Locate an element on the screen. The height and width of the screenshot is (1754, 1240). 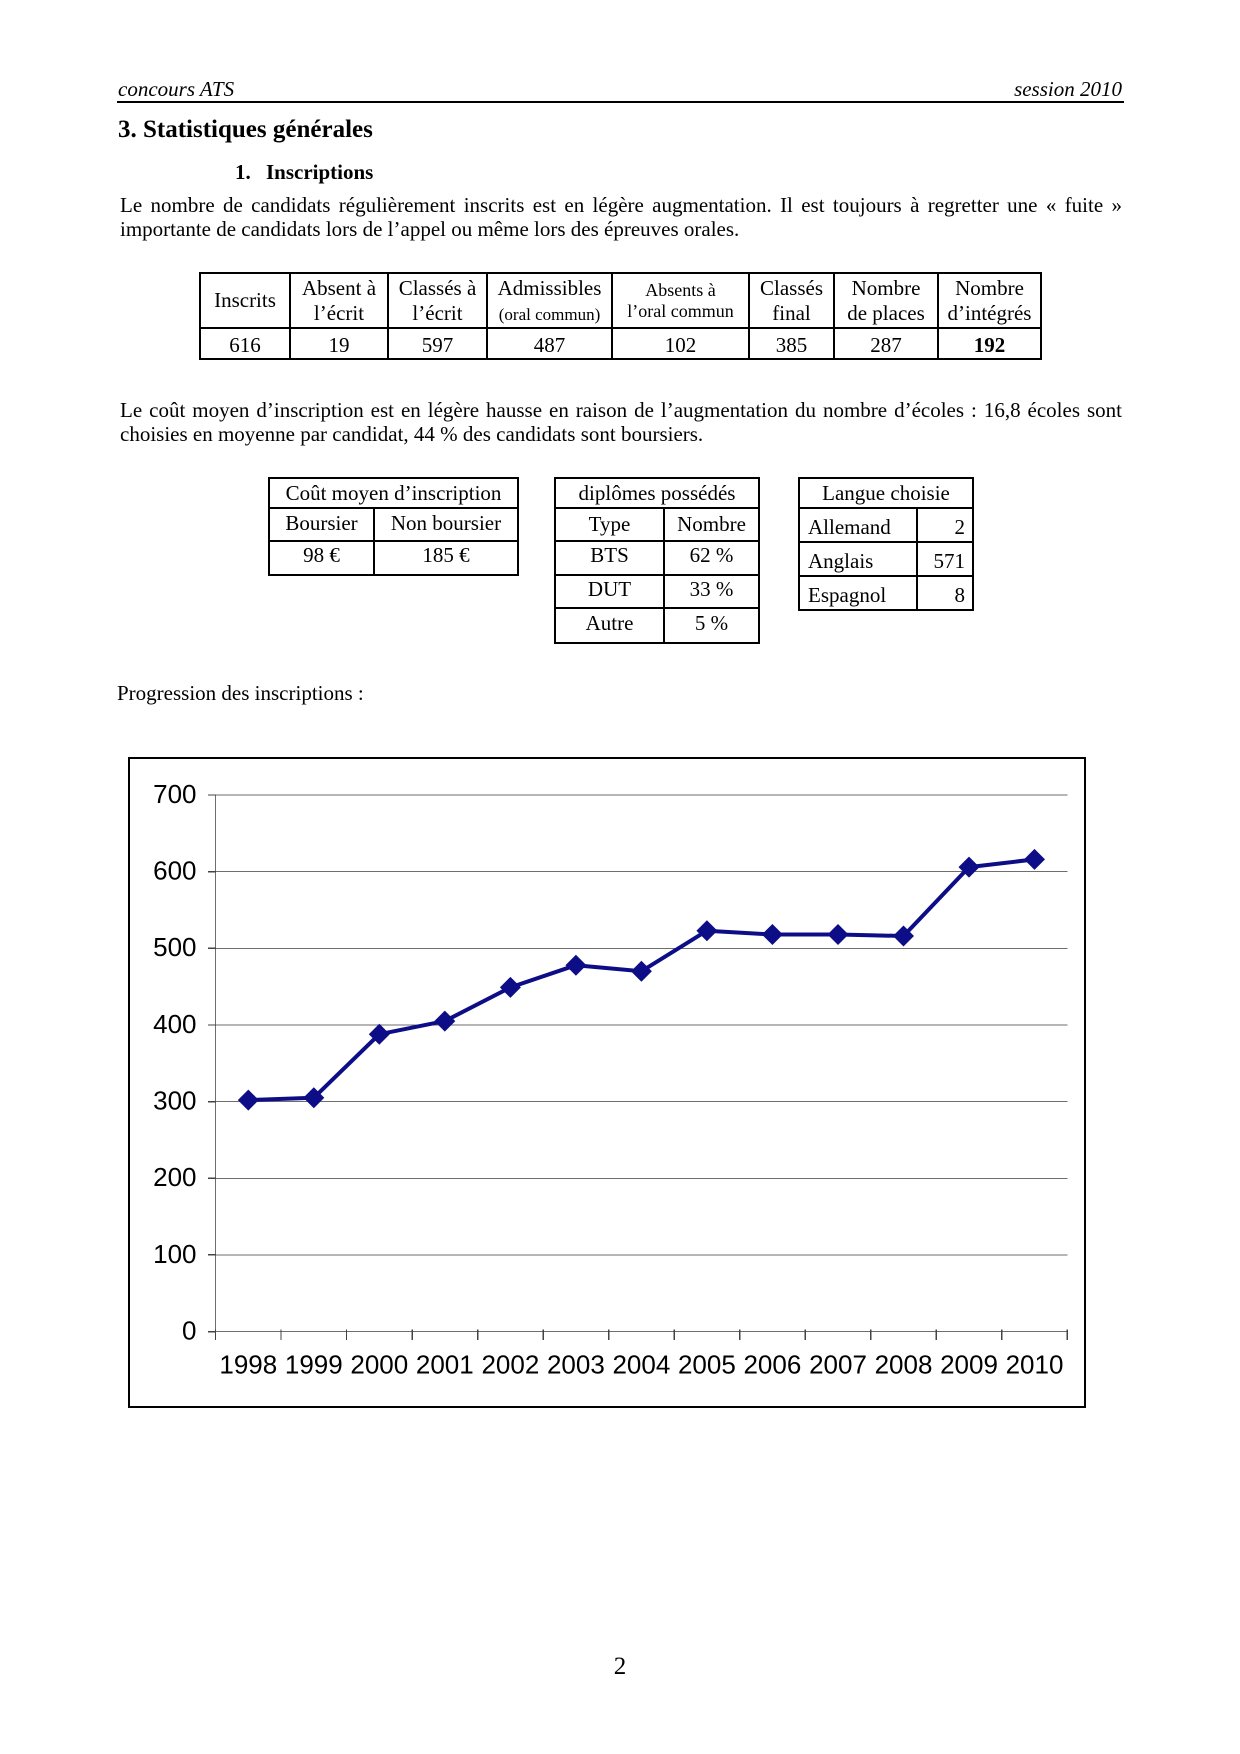
svg-text: 2008 is located at coordinates (904, 1365).